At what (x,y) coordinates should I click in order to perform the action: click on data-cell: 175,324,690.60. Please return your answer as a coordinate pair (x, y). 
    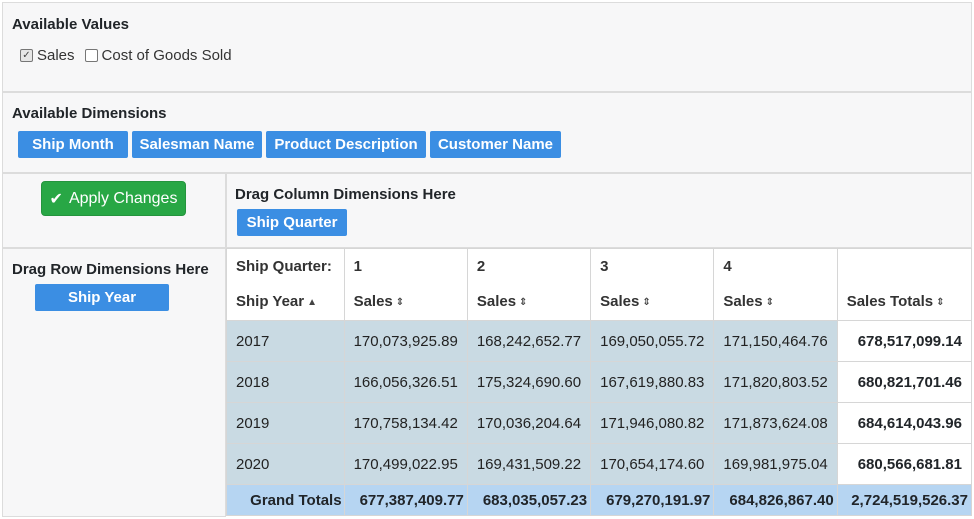
    Looking at the image, I should click on (529, 382).